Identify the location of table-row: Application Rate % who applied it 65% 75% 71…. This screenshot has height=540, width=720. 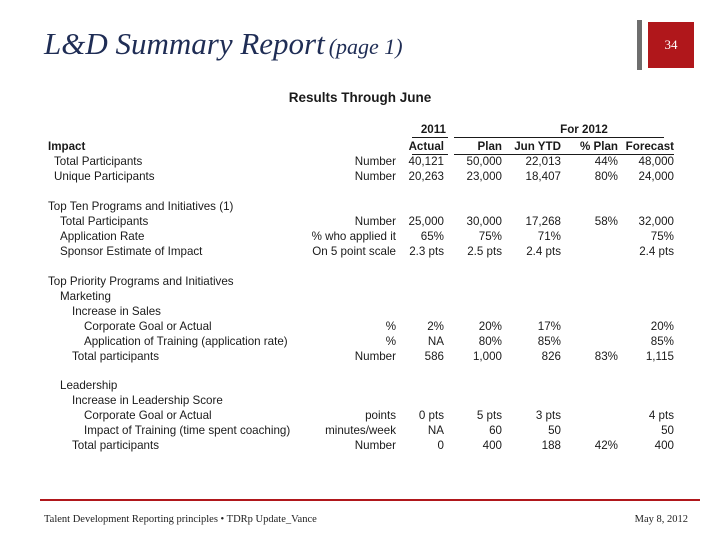
(360, 236).